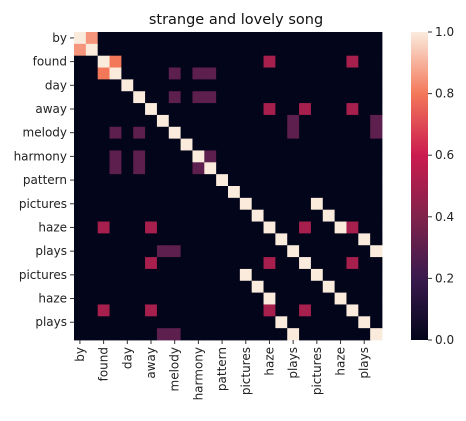 This screenshot has height=421, width=466. Describe the element at coordinates (51, 322) in the screenshot. I see `y-tick-label: plays` at that location.